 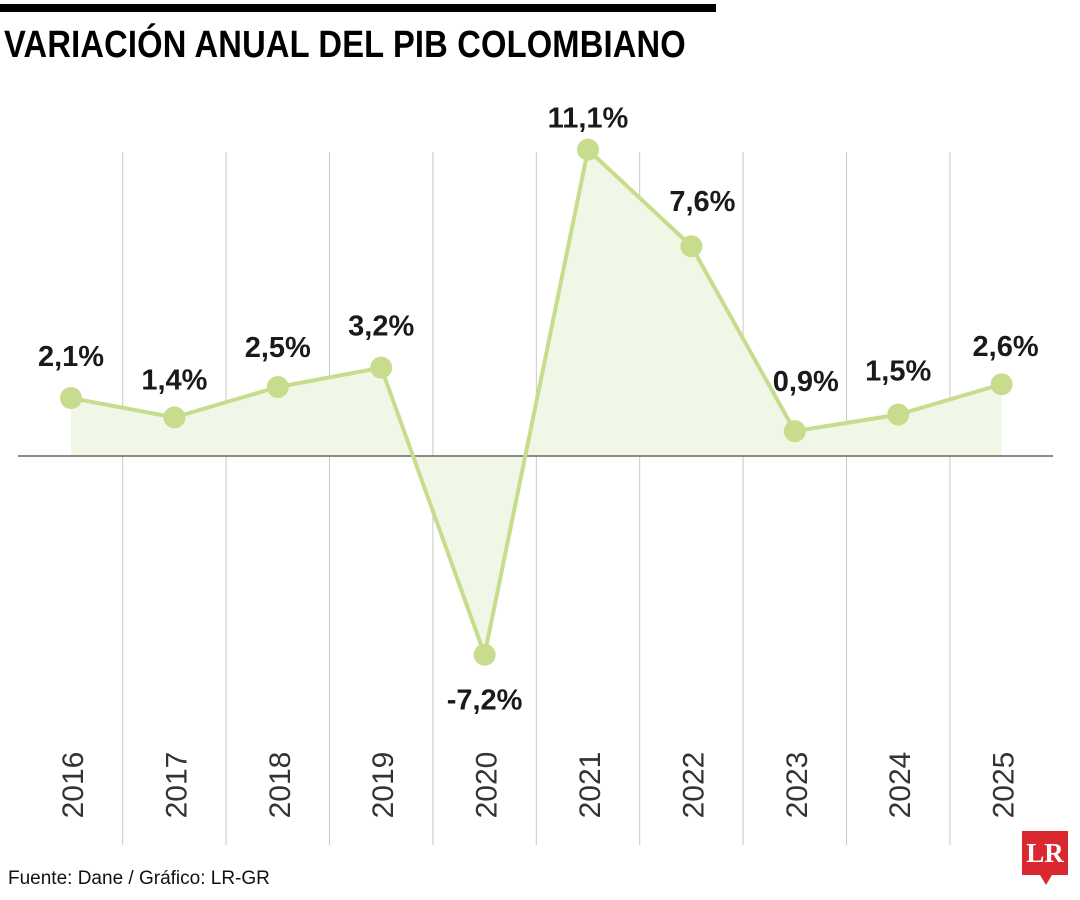 What do you see at coordinates (898, 414) in the screenshot?
I see `data-point-2024` at bounding box center [898, 414].